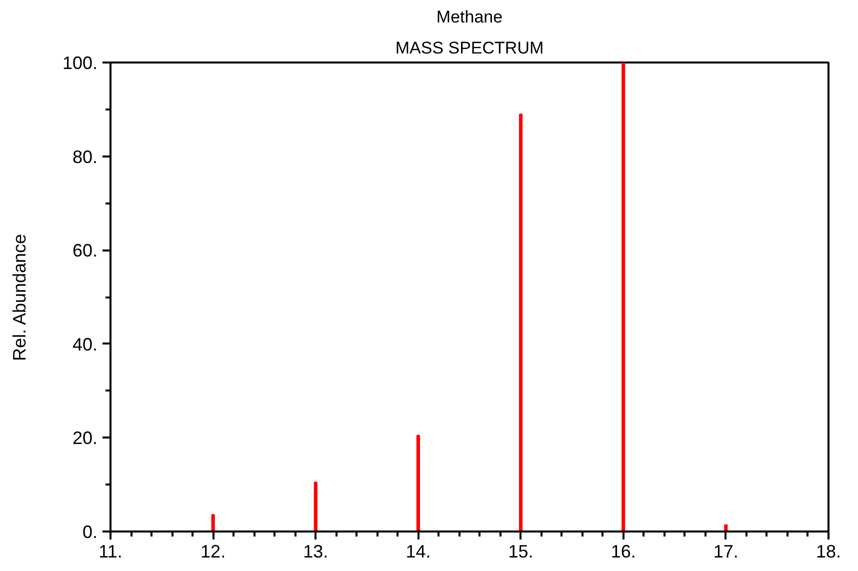 The width and height of the screenshot is (858, 571). What do you see at coordinates (469, 17) in the screenshot?
I see `chart-title: Methane` at bounding box center [469, 17].